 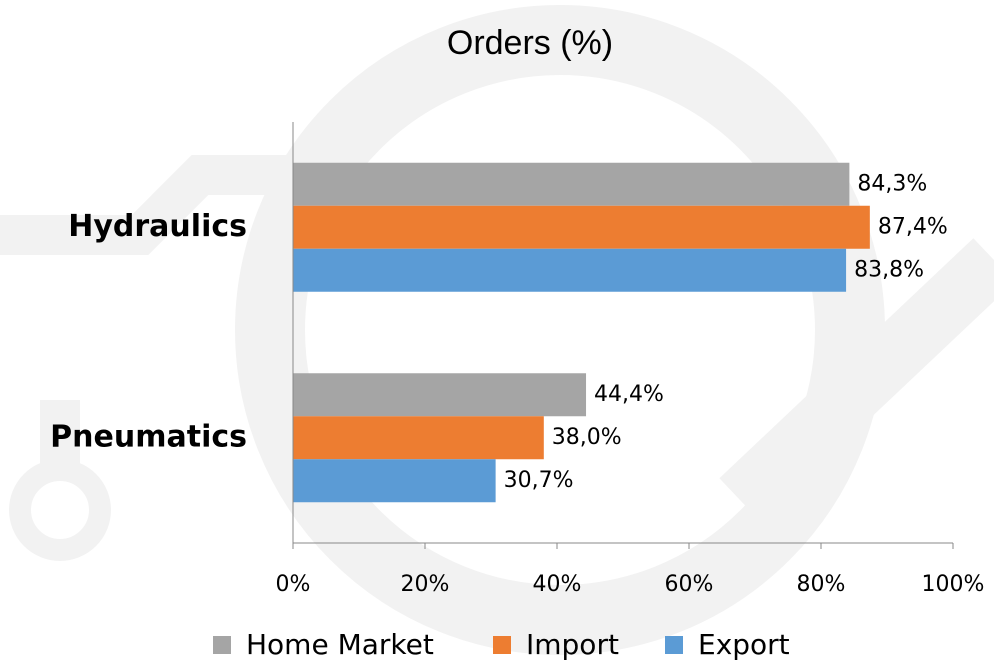 I want to click on chart-title: Orders (%), so click(x=530, y=43).